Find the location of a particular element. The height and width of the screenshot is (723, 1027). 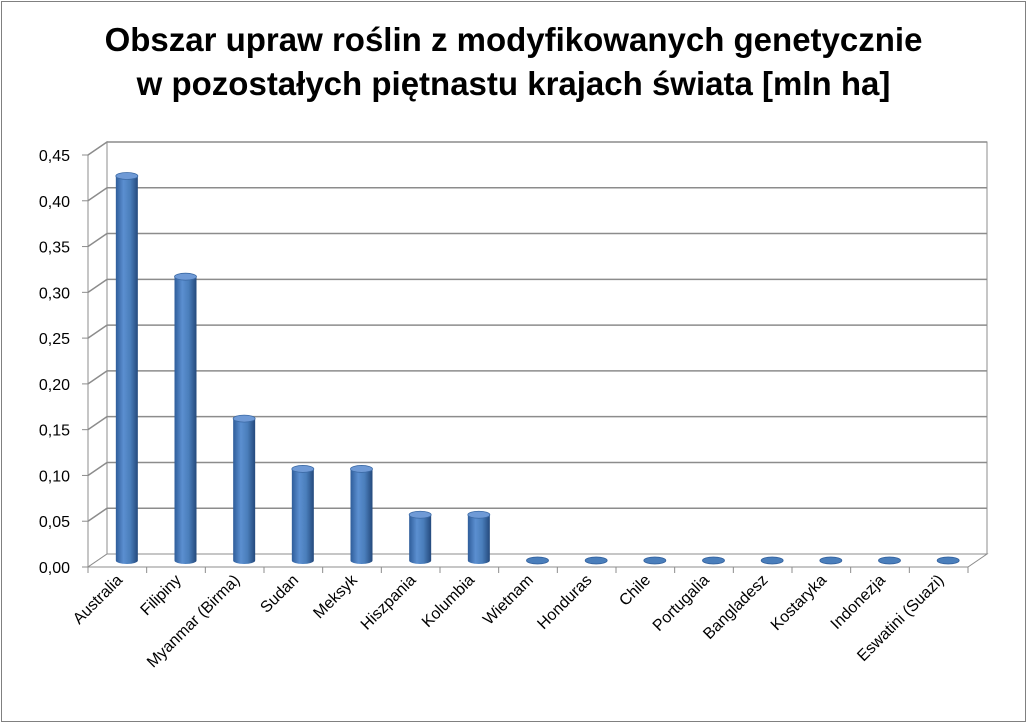

x-tick-label: Indonezja is located at coordinates (858, 602).